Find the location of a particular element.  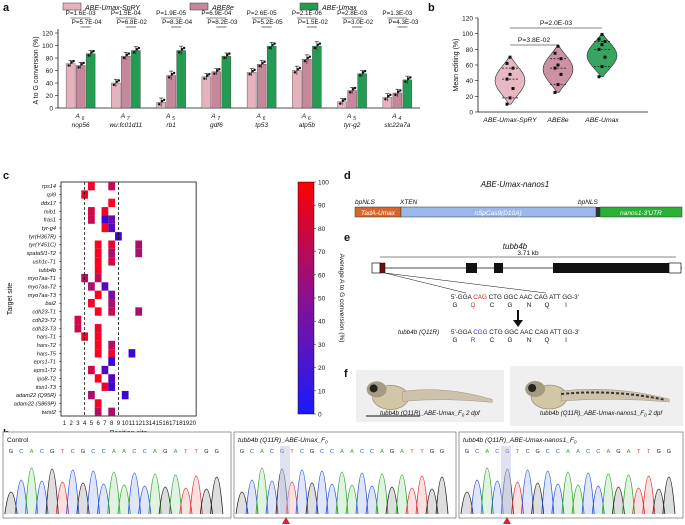

zoom-line is located at coordinates (465, 283).